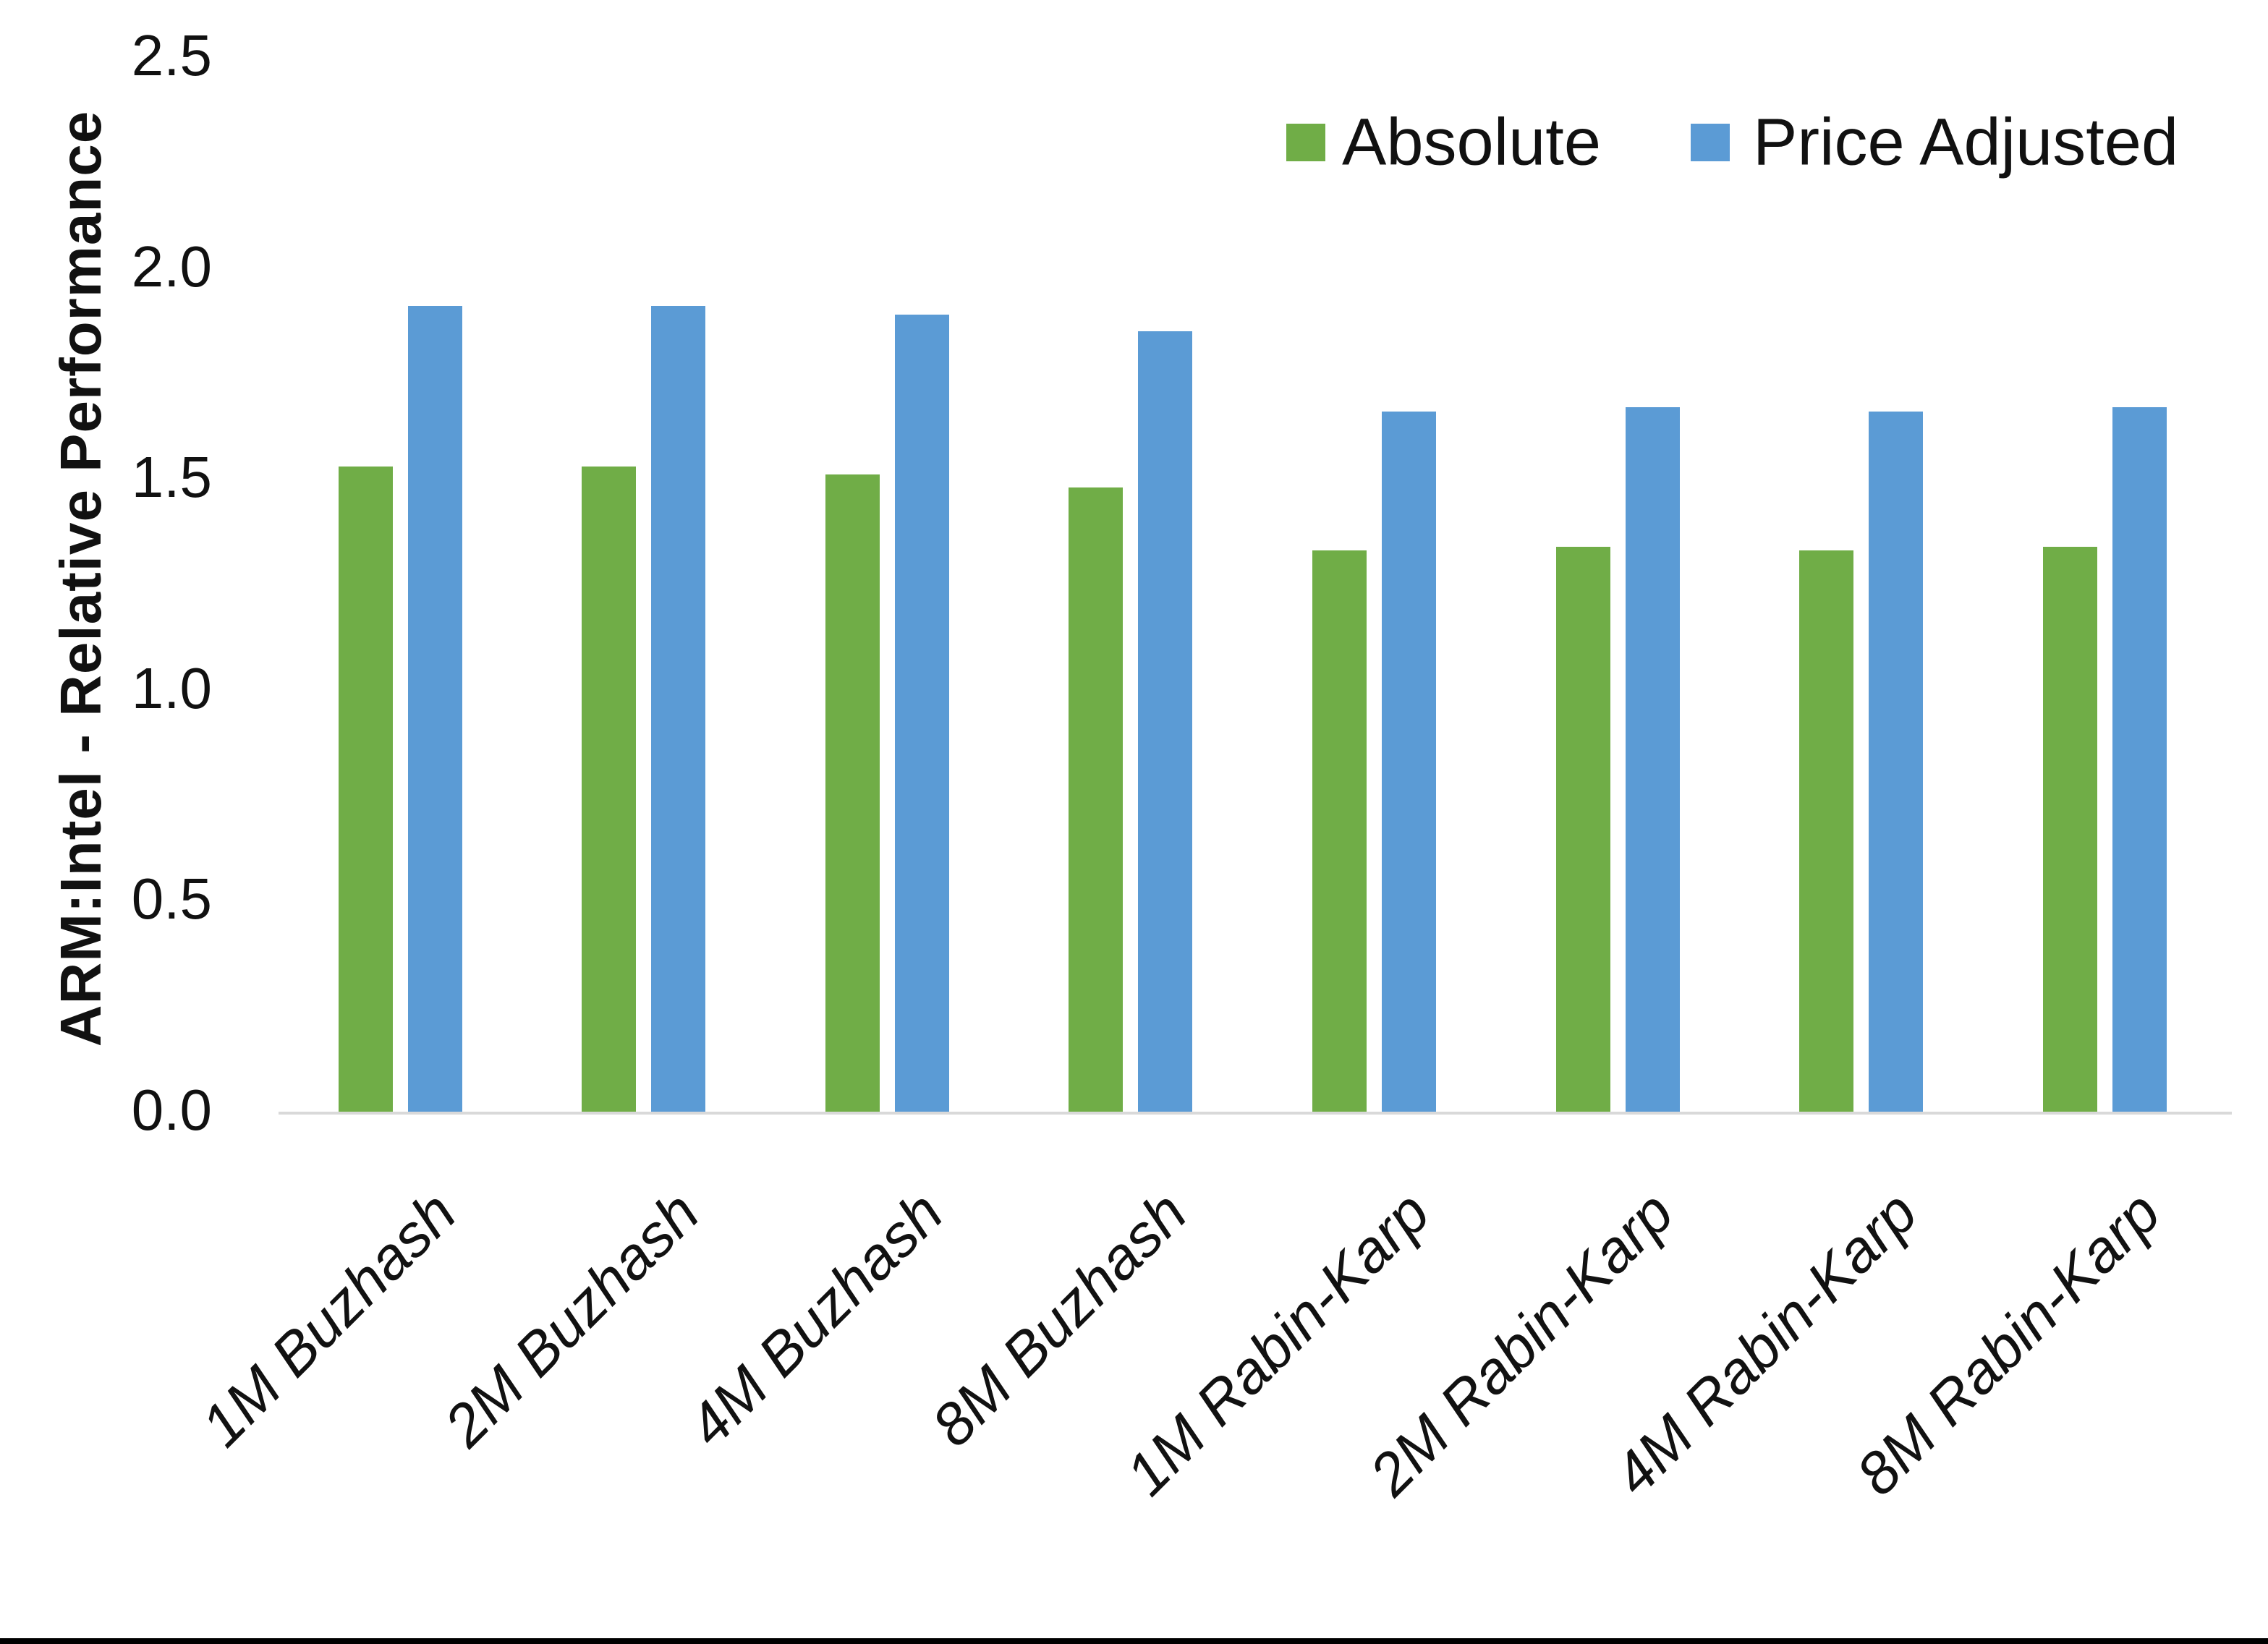 The height and width of the screenshot is (1644, 2268). What do you see at coordinates (1255, 1113) in the screenshot?
I see `x-axis-line` at bounding box center [1255, 1113].